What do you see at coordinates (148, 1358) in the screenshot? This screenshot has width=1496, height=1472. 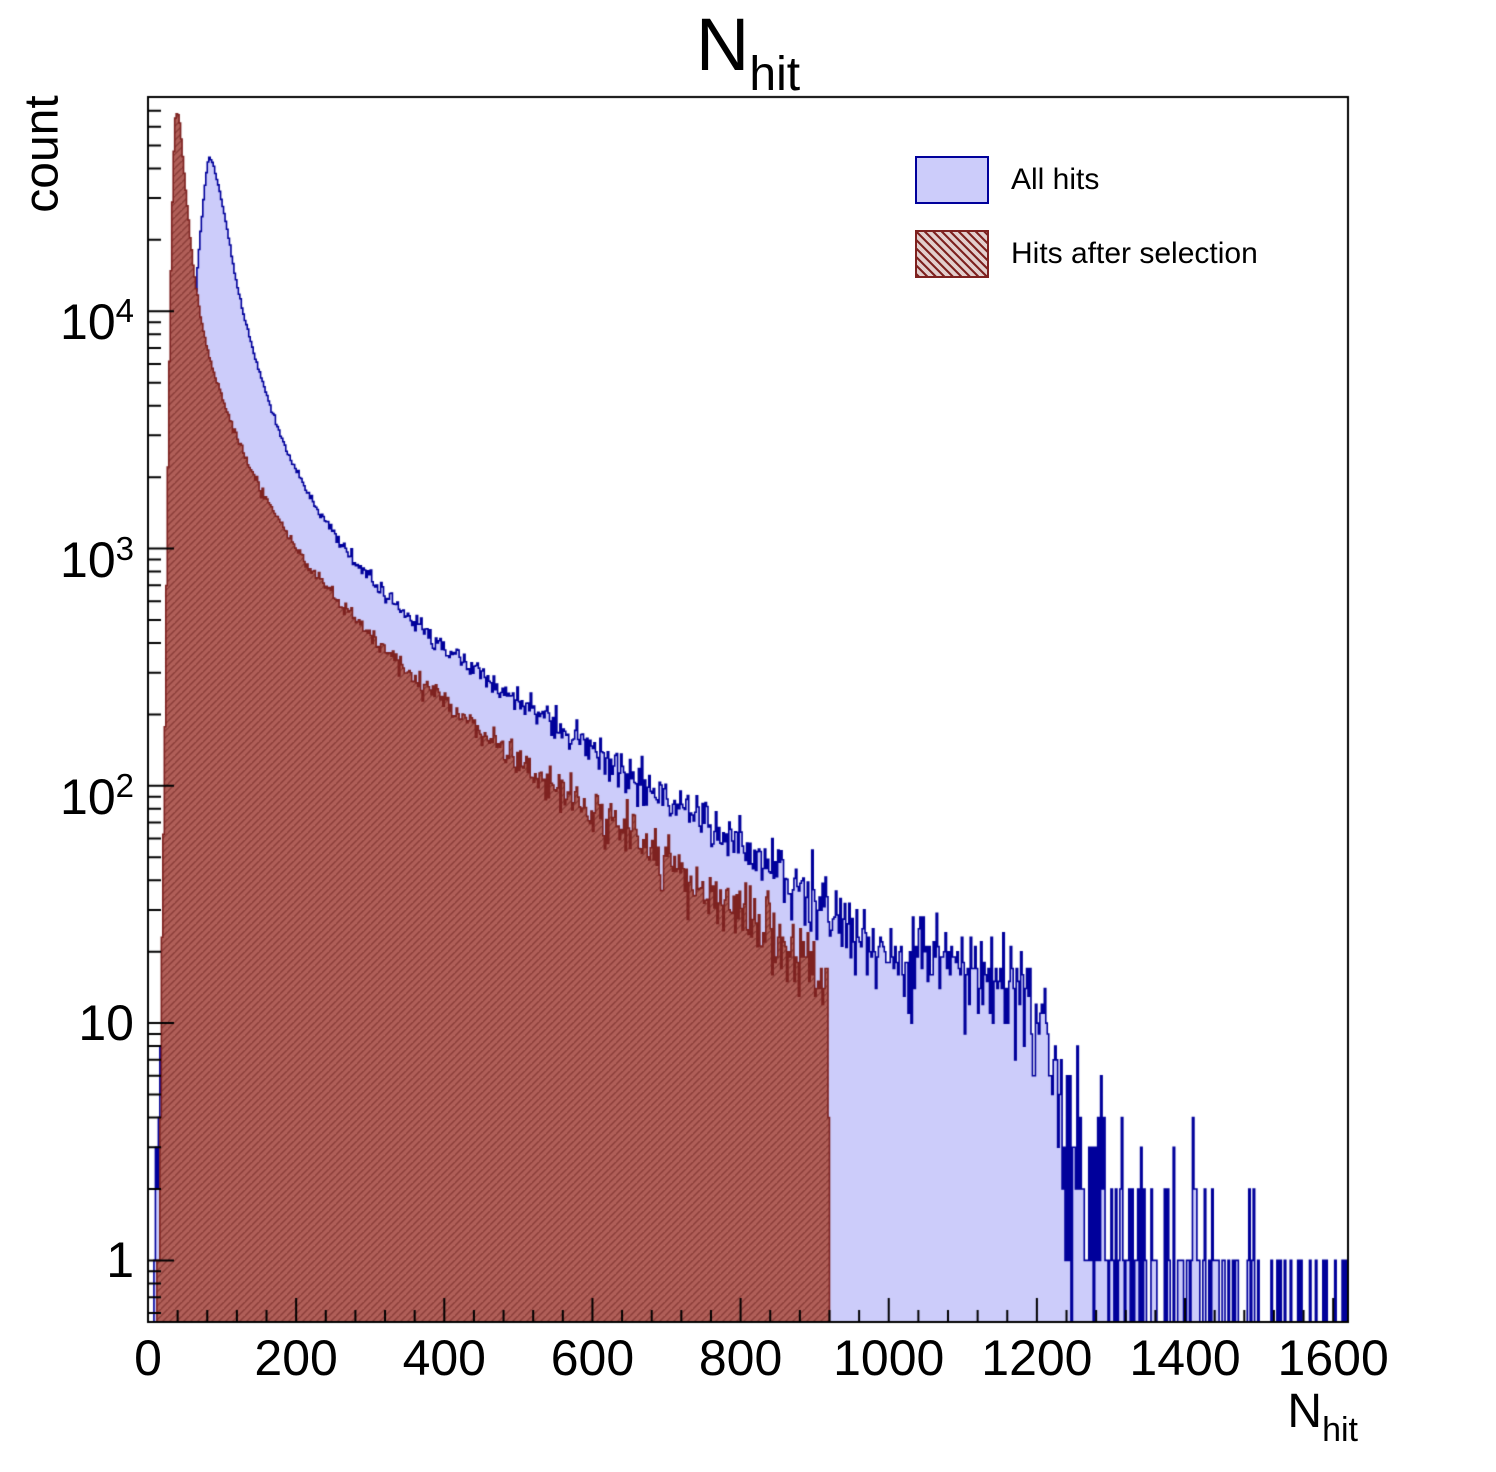 I see `x-tick-label: 0` at bounding box center [148, 1358].